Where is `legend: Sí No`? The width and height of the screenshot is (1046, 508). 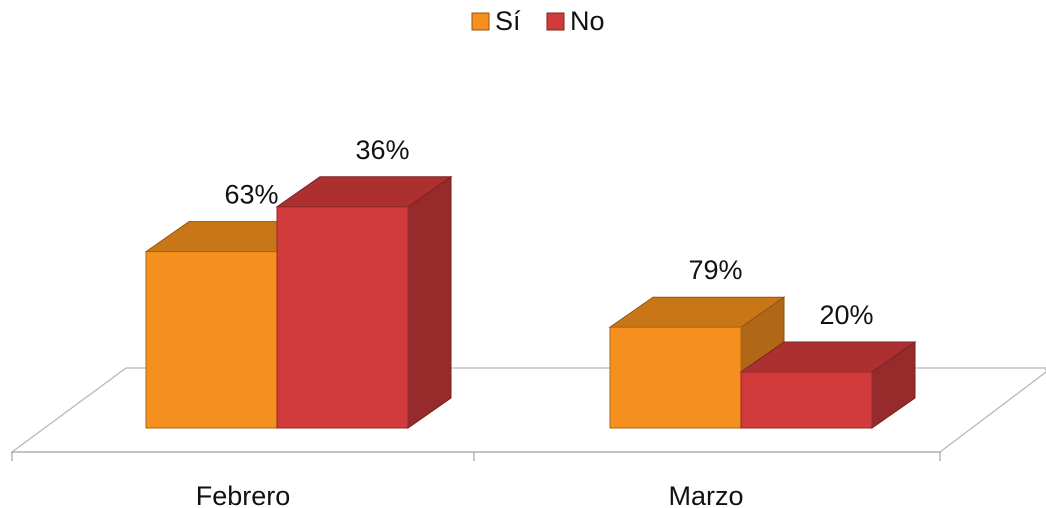 legend: Sí No is located at coordinates (538, 21).